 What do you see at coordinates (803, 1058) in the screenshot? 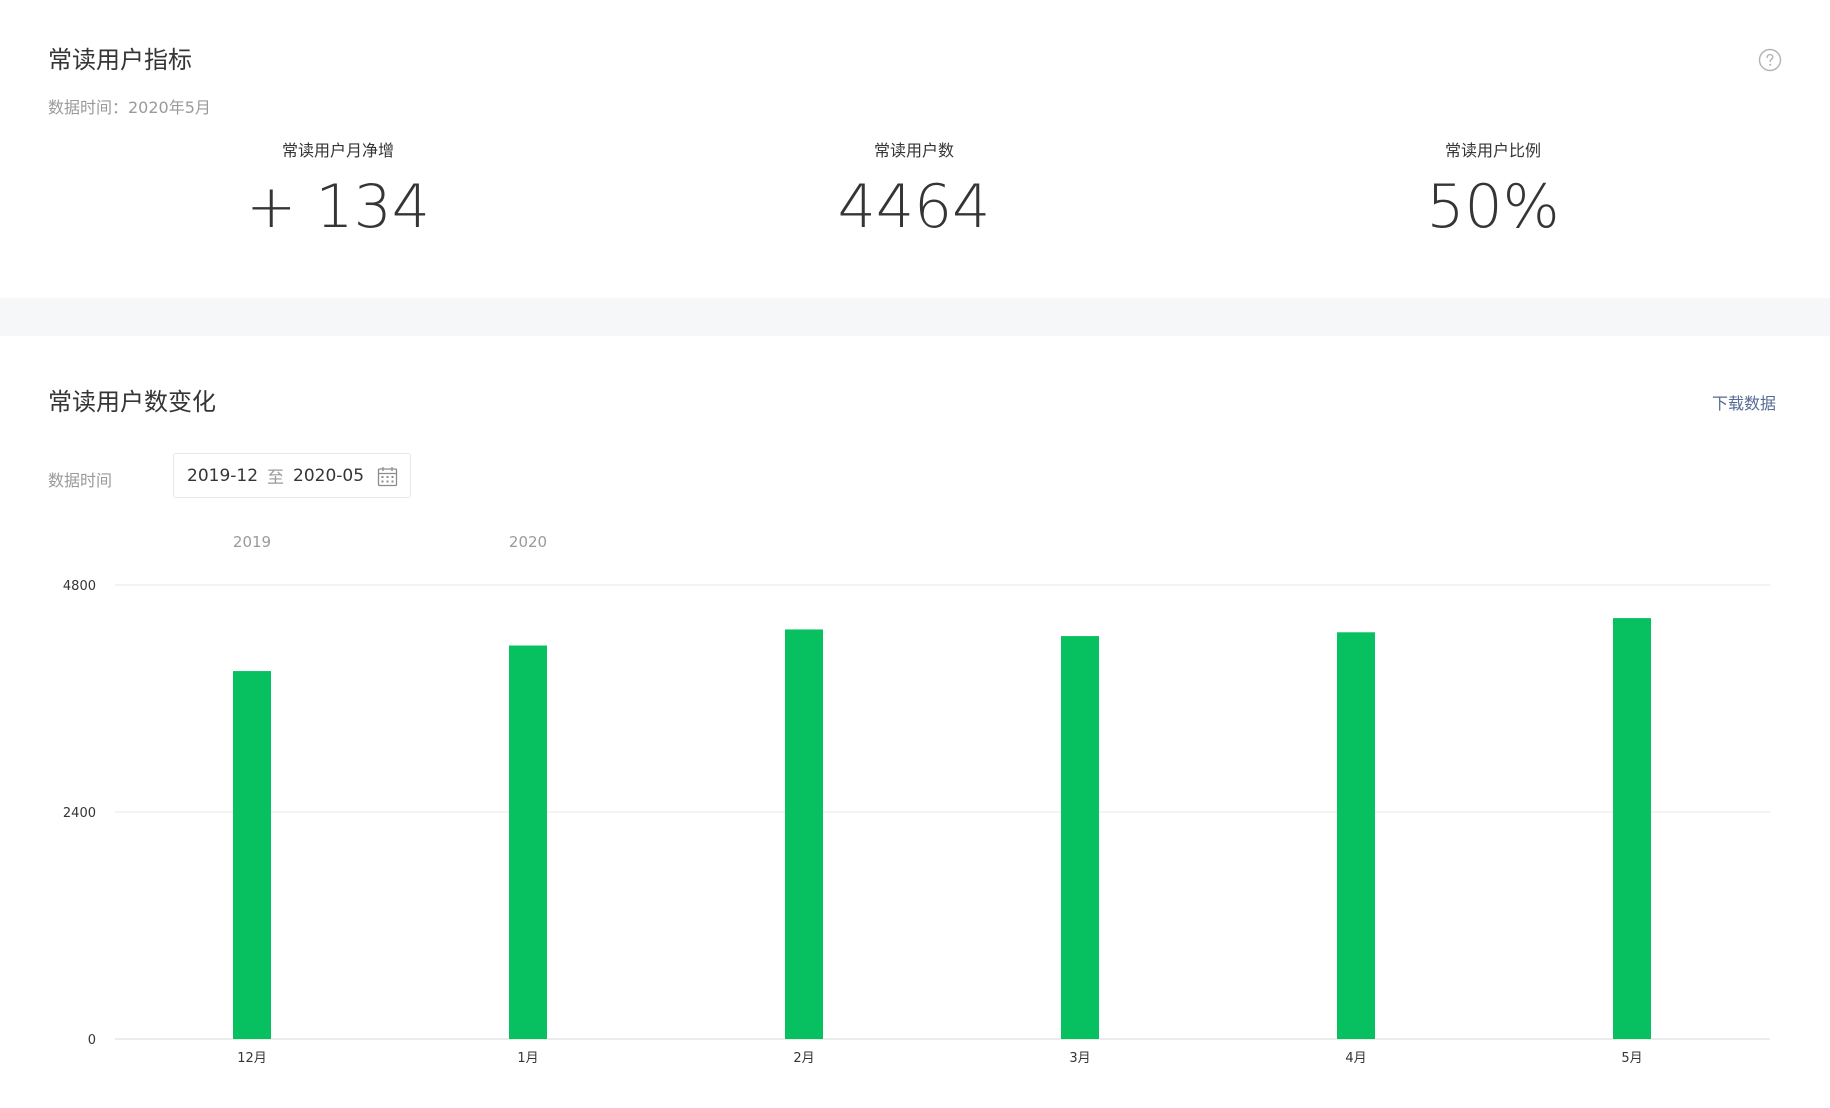
I see `x-tick-label: 2月` at bounding box center [803, 1058].